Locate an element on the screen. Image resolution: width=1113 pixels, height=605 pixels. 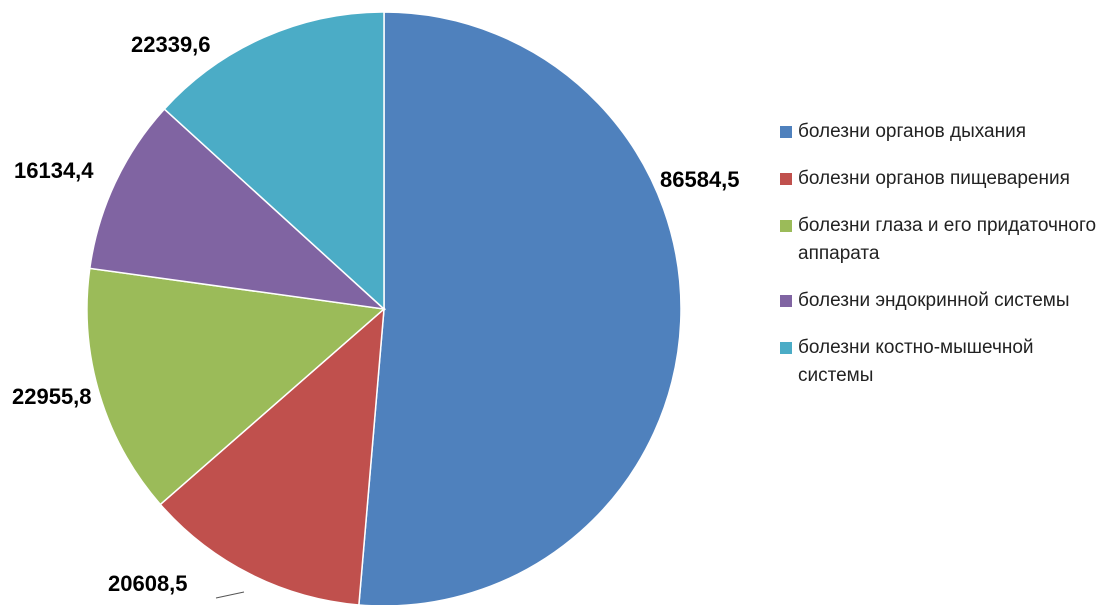
legend-item: болезни костно-мышечной системы is located at coordinates (945, 362).